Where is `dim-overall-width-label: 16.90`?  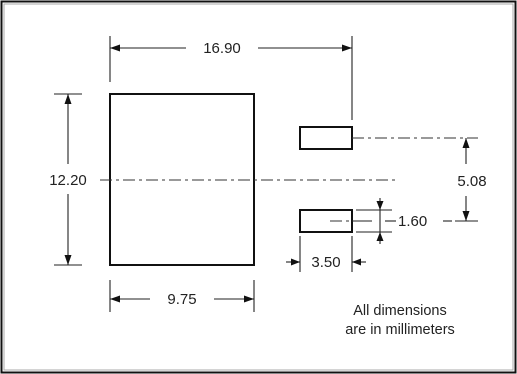 dim-overall-width-label: 16.90 is located at coordinates (222, 48).